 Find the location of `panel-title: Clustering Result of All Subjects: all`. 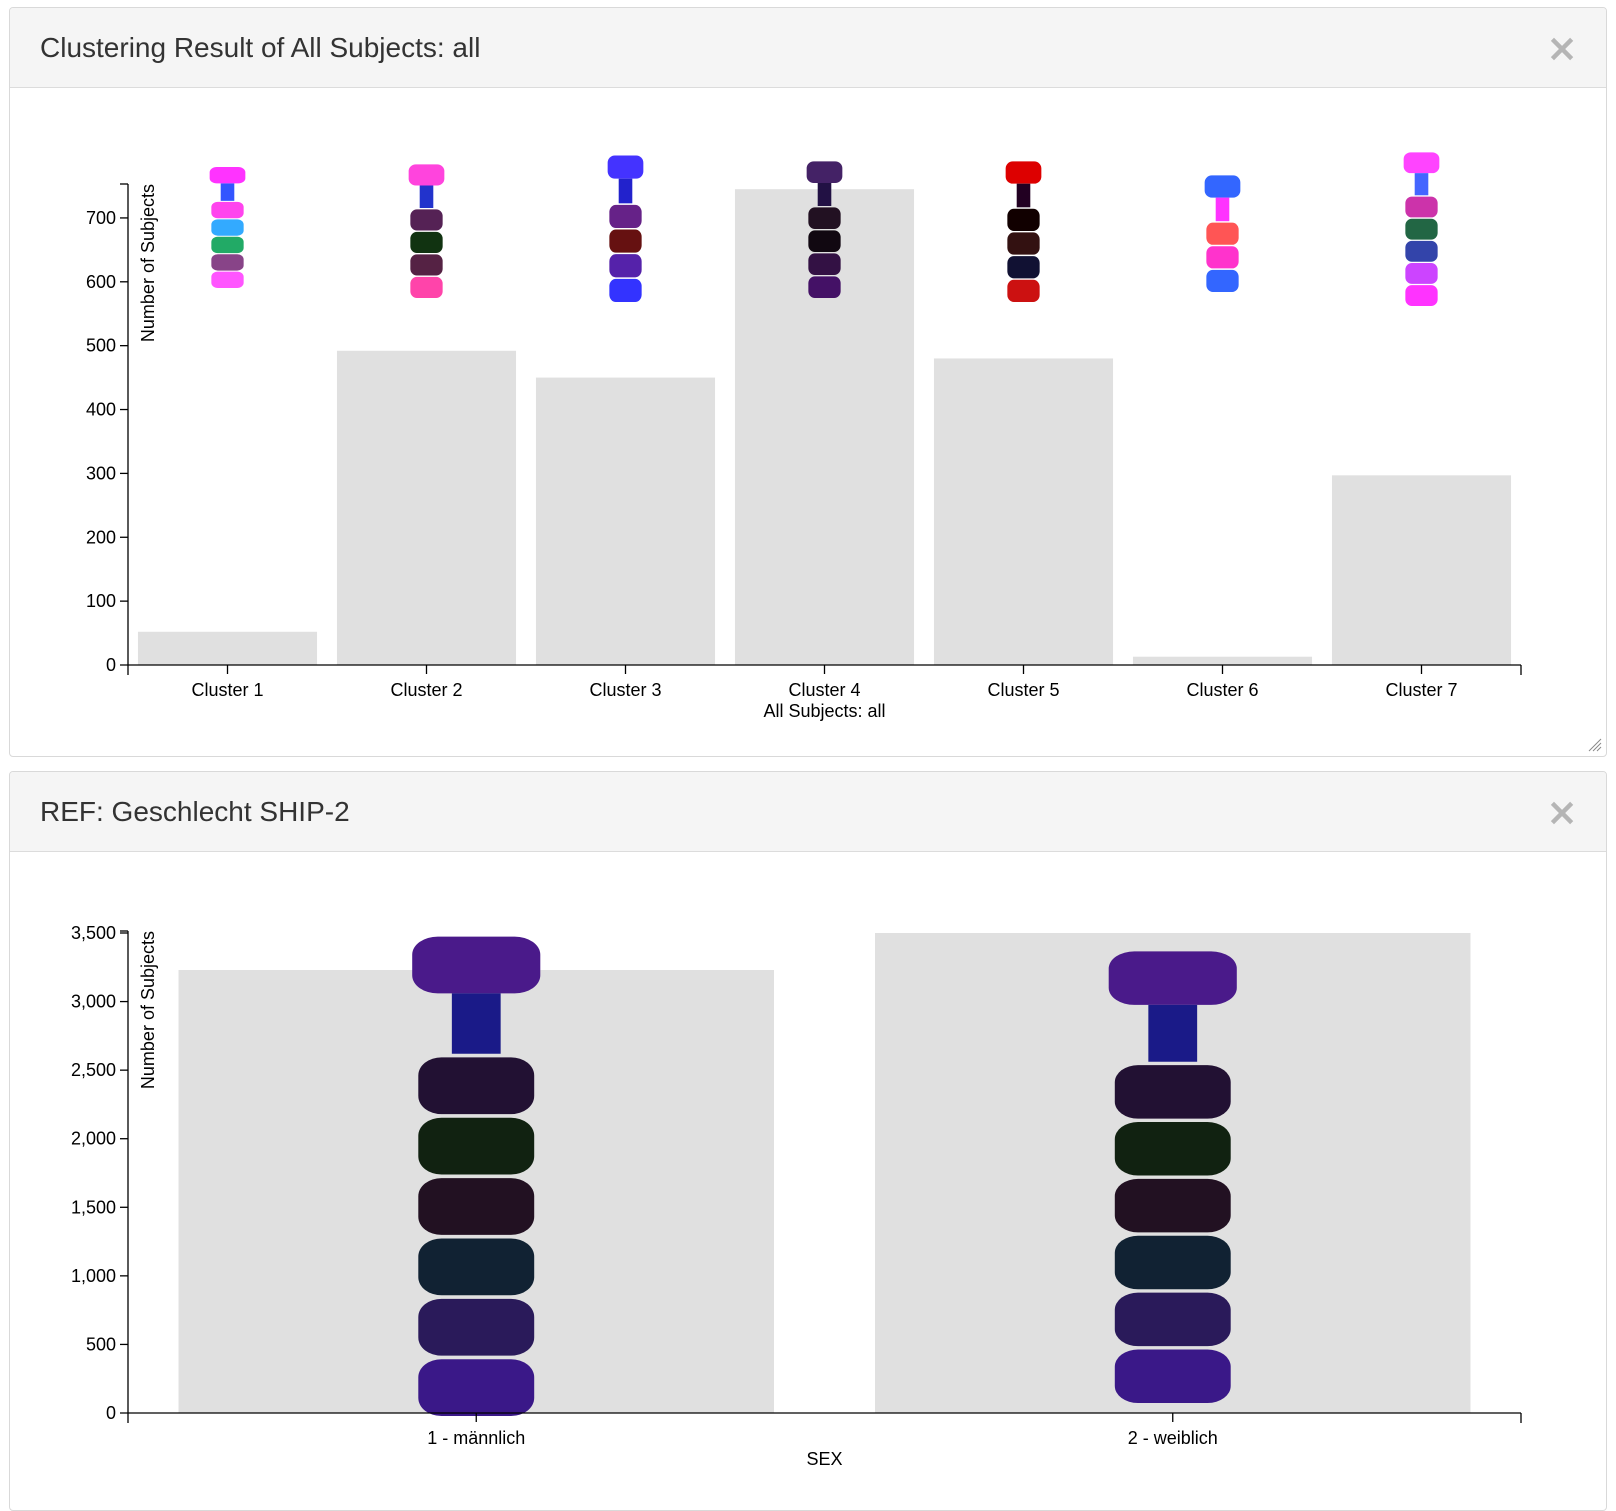

panel-title: Clustering Result of All Subjects: all is located at coordinates (260, 47).